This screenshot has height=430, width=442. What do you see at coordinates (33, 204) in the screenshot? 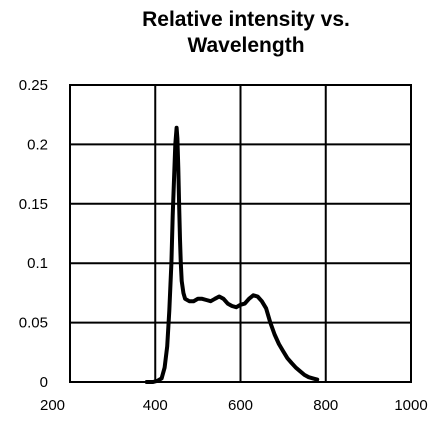
I see `y-tick-label: 0.15` at bounding box center [33, 204].